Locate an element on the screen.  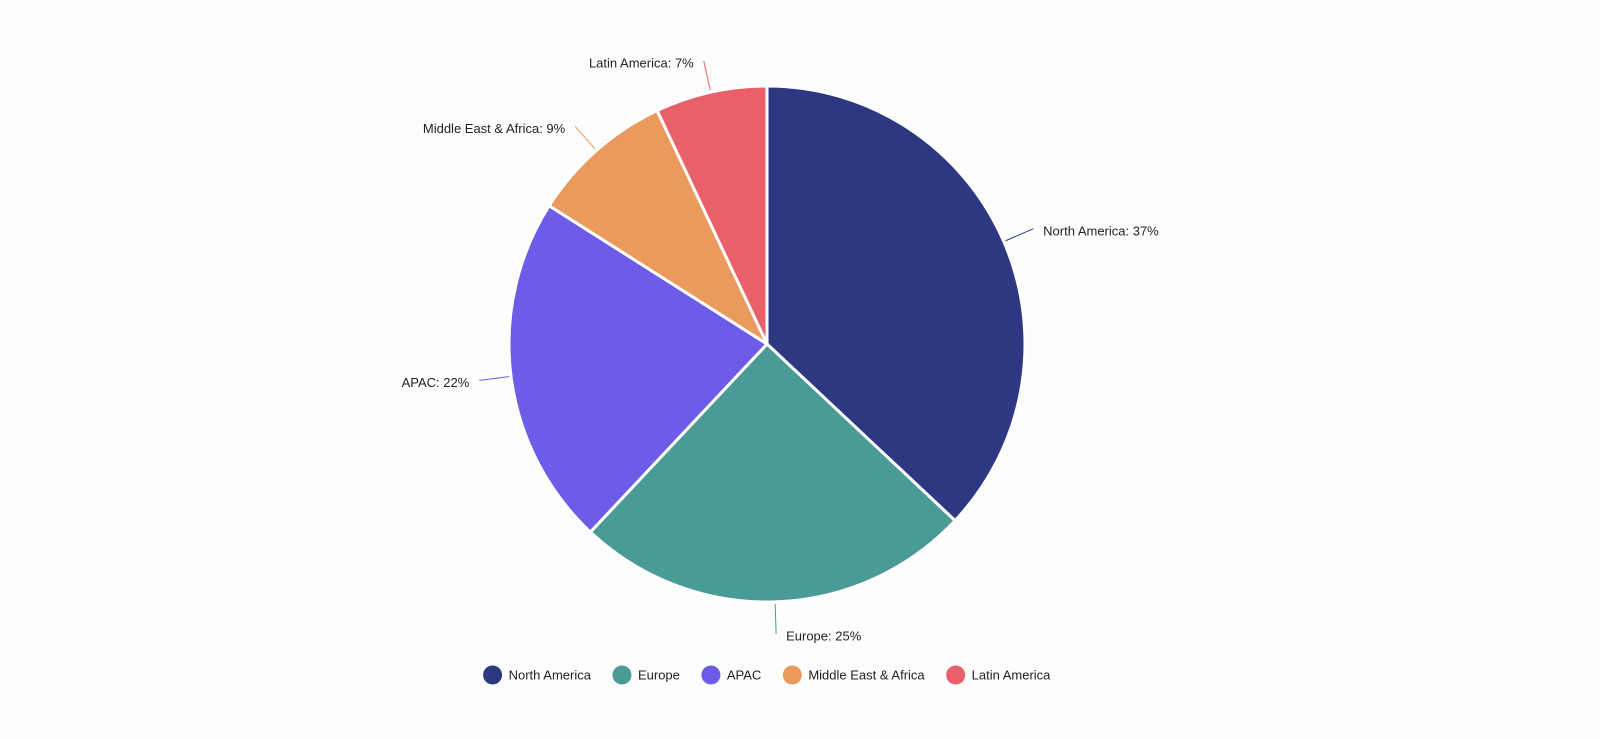
data-label: Europe: 25% is located at coordinates (824, 635).